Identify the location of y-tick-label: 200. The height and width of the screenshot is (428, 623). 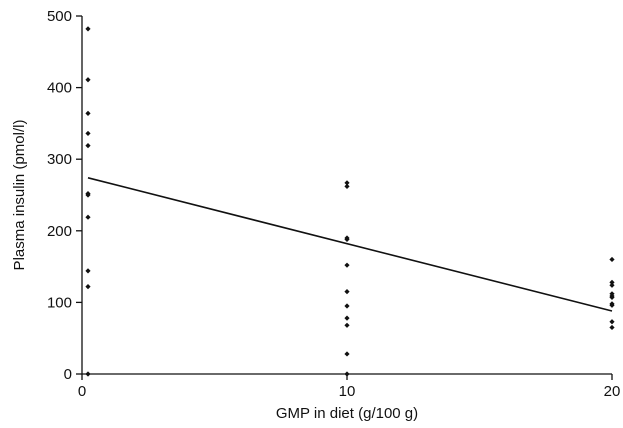
(59, 231).